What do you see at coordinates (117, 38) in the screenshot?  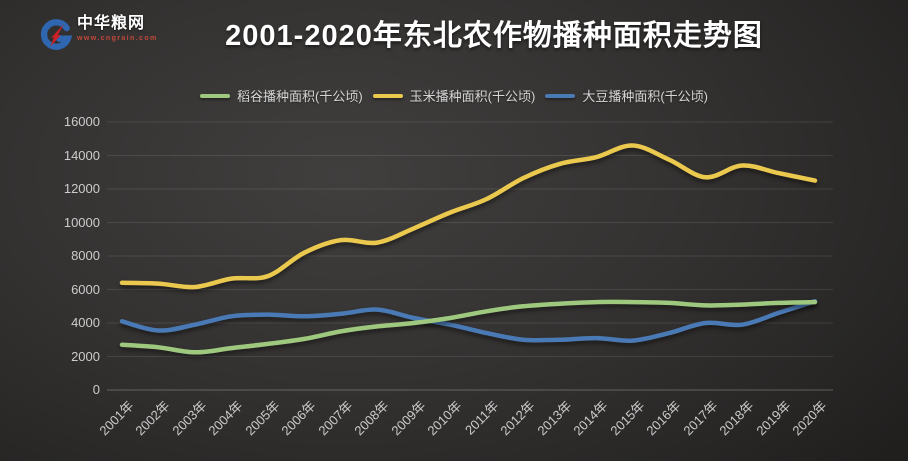 I see `logo-url: www.cngrain.com` at bounding box center [117, 38].